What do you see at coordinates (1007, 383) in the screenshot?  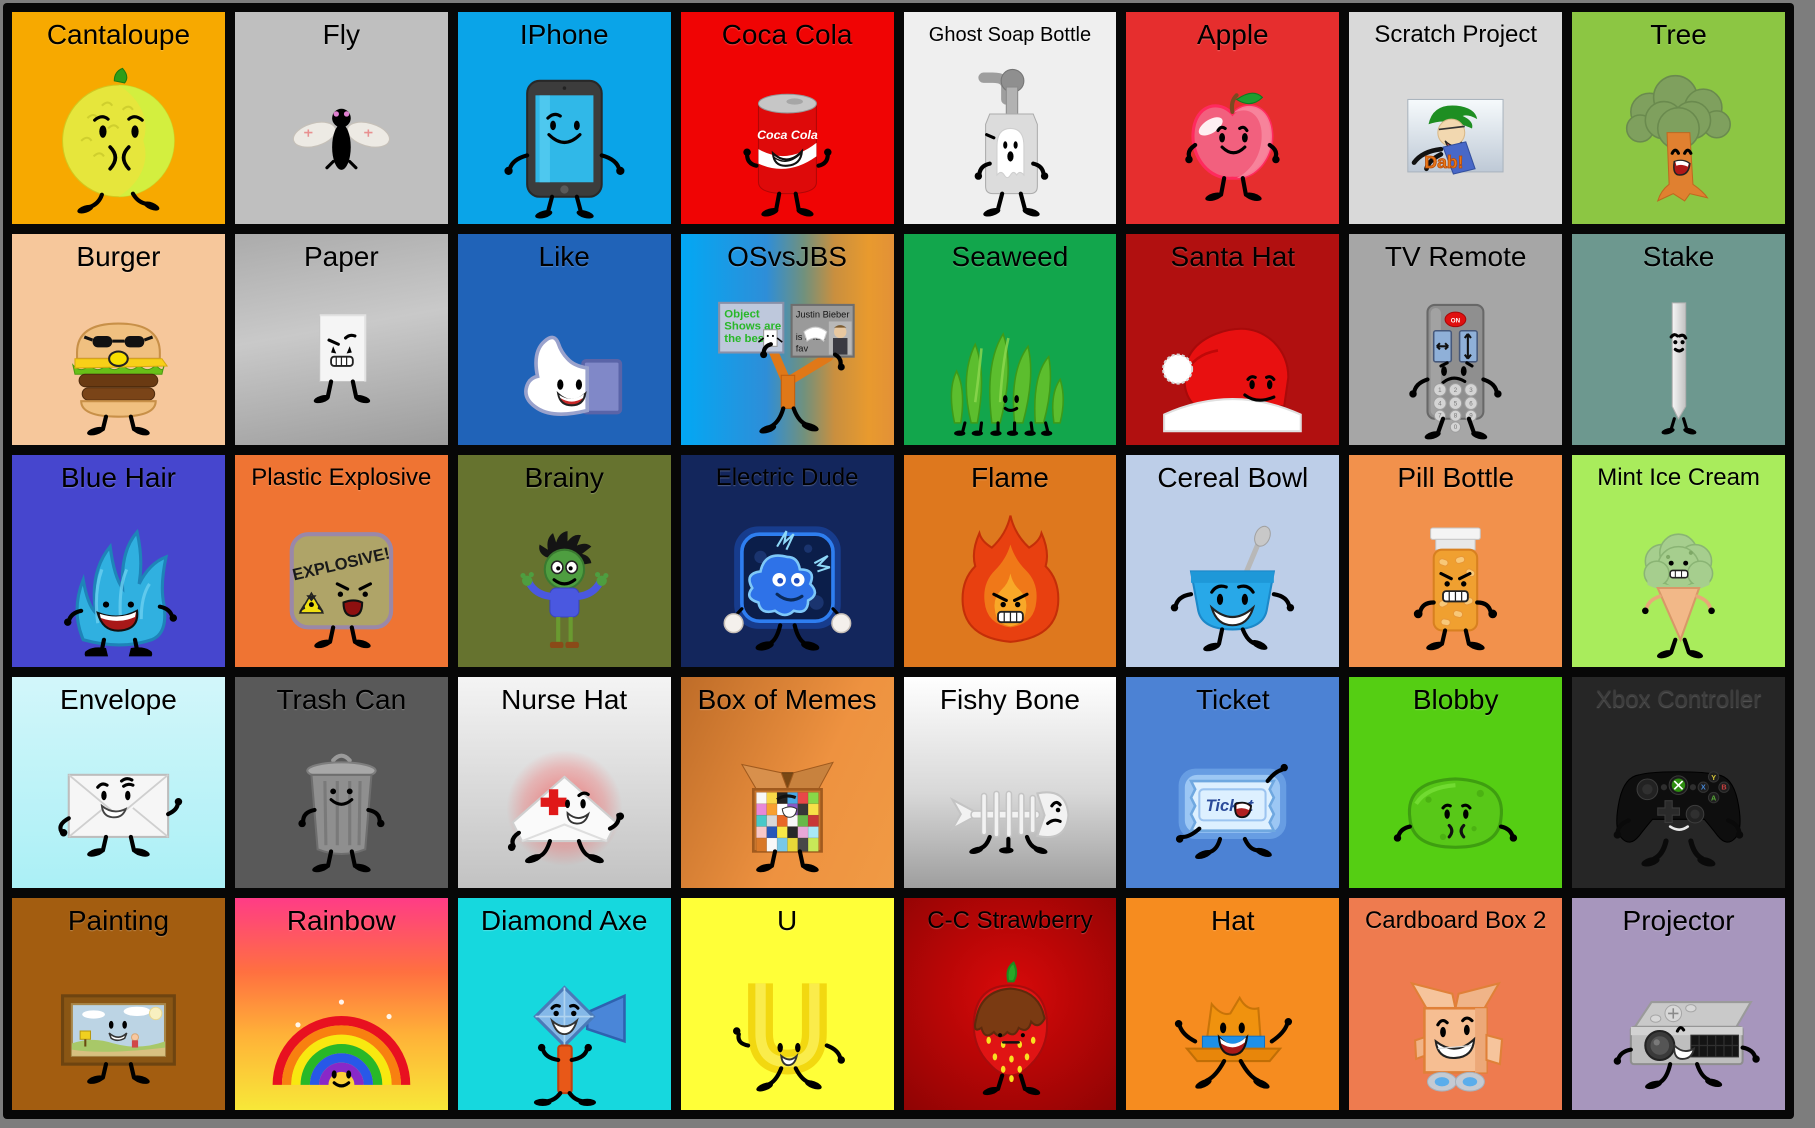 I see `seaweed-icon` at bounding box center [1007, 383].